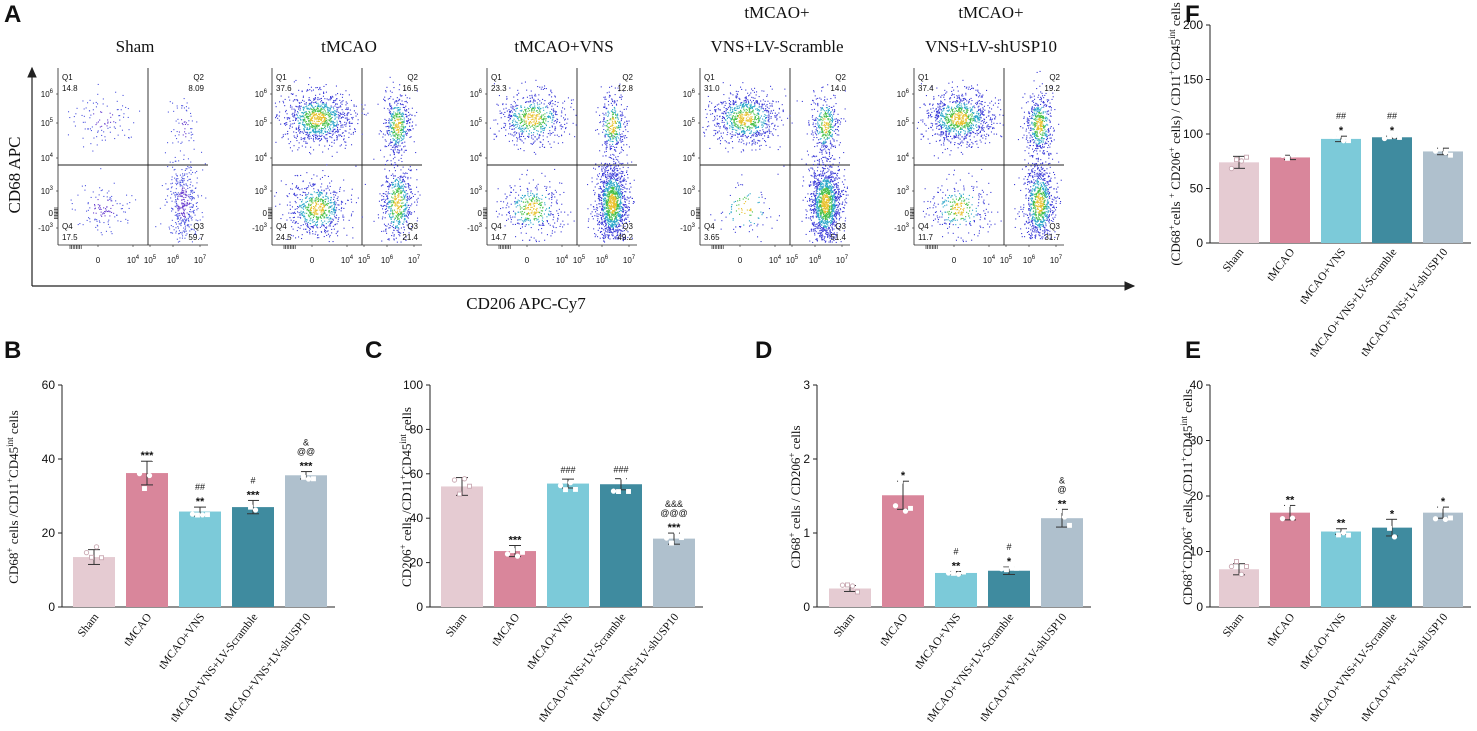  What do you see at coordinates (516, 541) in the screenshot?
I see `significance-marker: ***` at bounding box center [516, 541].